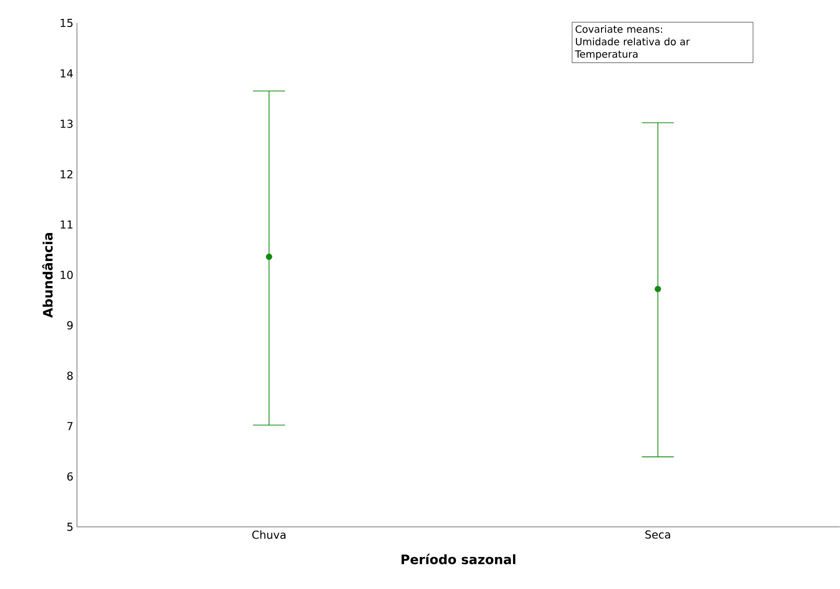  I want to click on y-tick-label: 9, so click(70, 325).